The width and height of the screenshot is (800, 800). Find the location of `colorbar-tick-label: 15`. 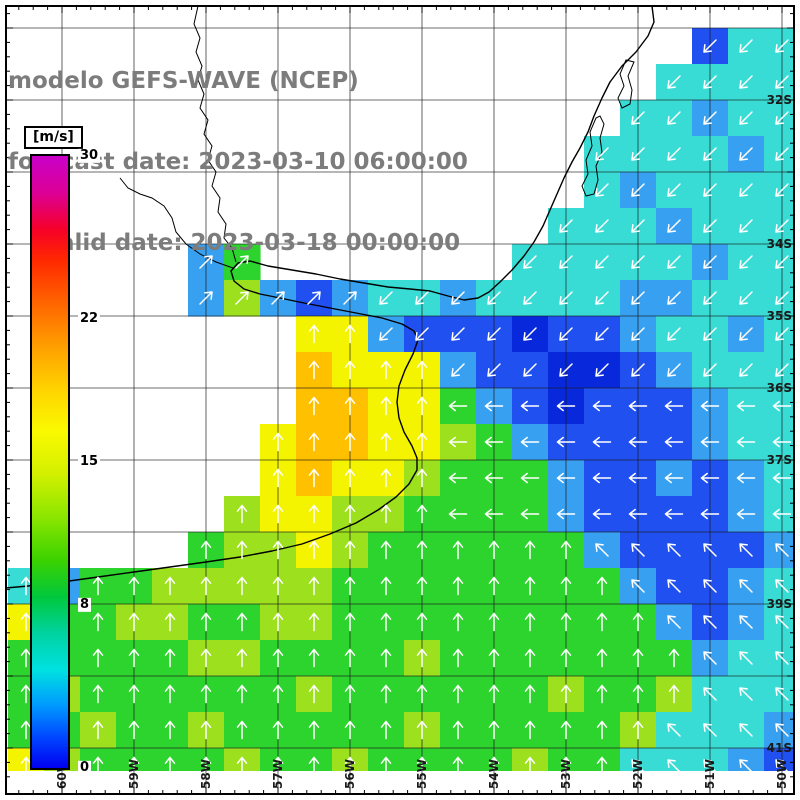

colorbar-tick-label: 15 is located at coordinates (89, 461).